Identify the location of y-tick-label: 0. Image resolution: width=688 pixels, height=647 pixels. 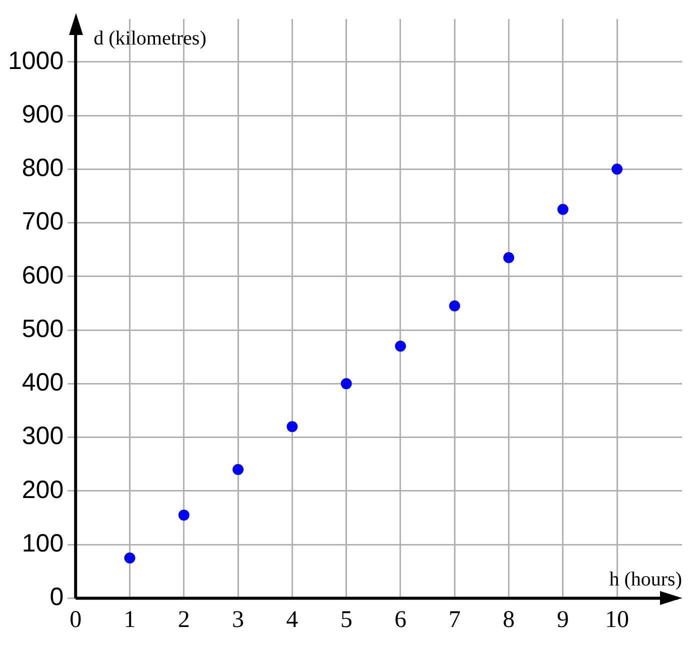
(57, 597).